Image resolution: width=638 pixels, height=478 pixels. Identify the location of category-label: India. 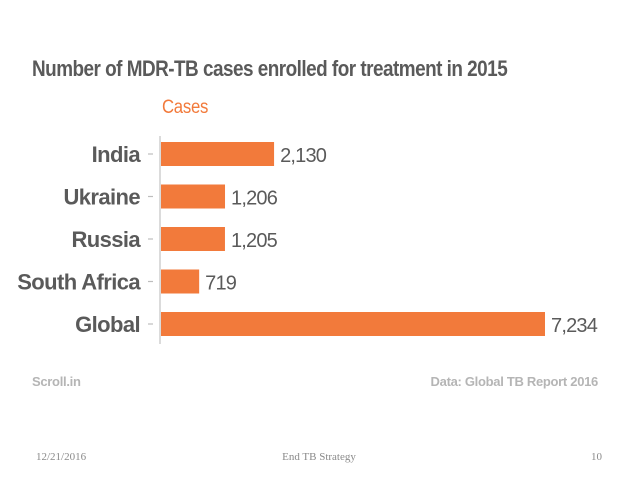
(117, 154).